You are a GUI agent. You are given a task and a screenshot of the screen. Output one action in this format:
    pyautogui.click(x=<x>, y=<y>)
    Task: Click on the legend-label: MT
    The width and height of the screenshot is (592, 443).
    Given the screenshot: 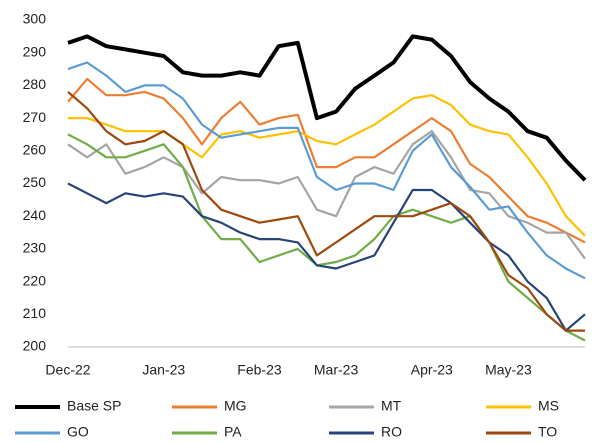 What is the action you would take?
    pyautogui.click(x=391, y=406)
    